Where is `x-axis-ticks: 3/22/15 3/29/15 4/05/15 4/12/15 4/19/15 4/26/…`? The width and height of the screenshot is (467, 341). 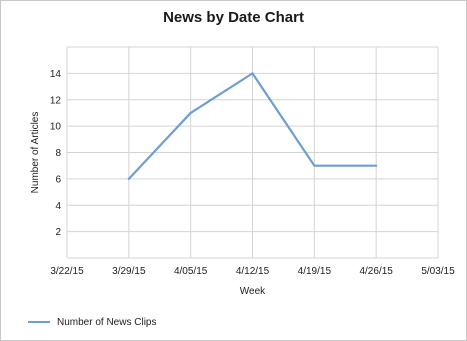 x-axis-ticks: 3/22/15 3/29/15 4/05/15 4/12/15 4/19/15 4/26/… is located at coordinates (252, 271).